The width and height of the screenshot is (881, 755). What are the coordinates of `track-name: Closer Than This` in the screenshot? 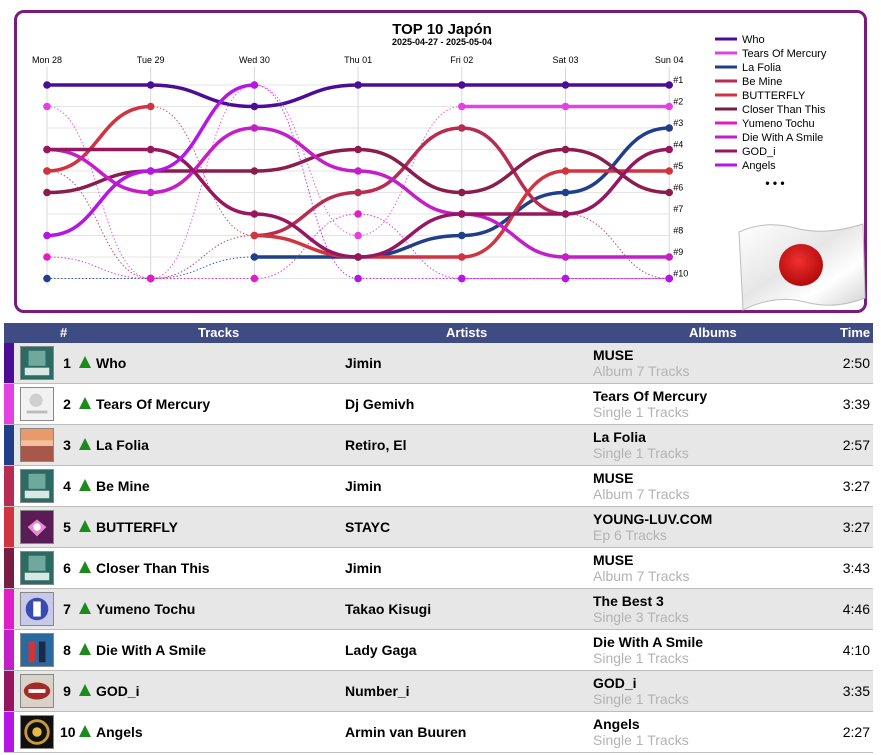 It's located at (153, 568).